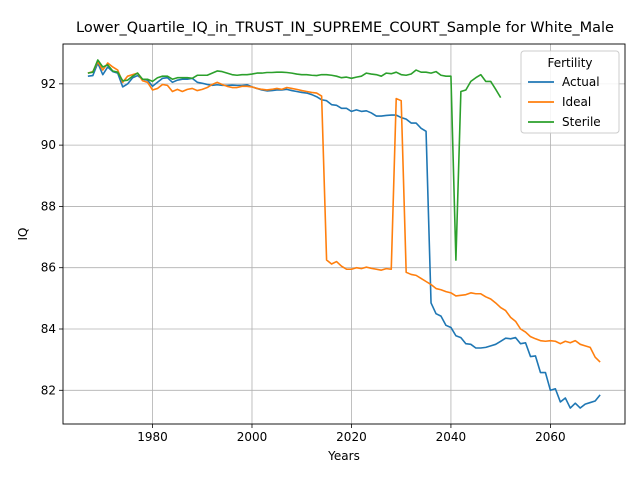 Image resolution: width=640 pixels, height=480 pixels. What do you see at coordinates (48, 268) in the screenshot?
I see `y-tick-label: 86` at bounding box center [48, 268].